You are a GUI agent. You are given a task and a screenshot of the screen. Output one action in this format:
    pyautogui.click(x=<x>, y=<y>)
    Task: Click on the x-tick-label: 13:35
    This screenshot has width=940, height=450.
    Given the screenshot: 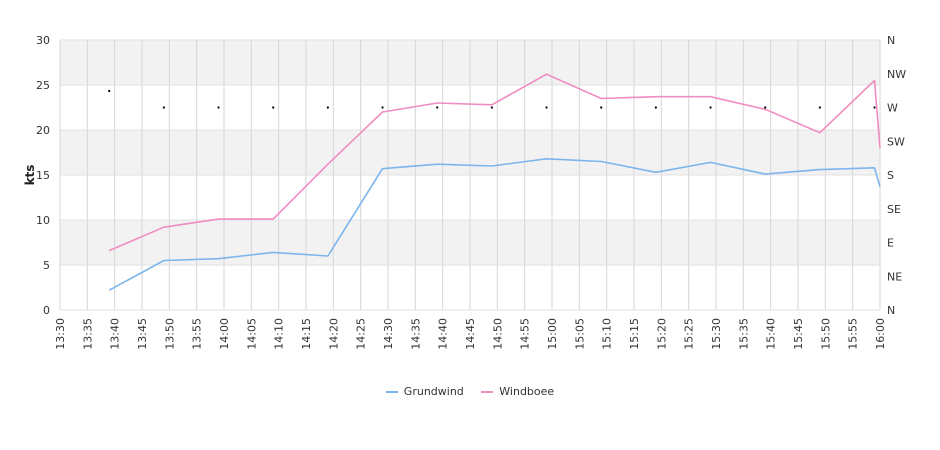 What is the action you would take?
    pyautogui.click(x=87, y=334)
    